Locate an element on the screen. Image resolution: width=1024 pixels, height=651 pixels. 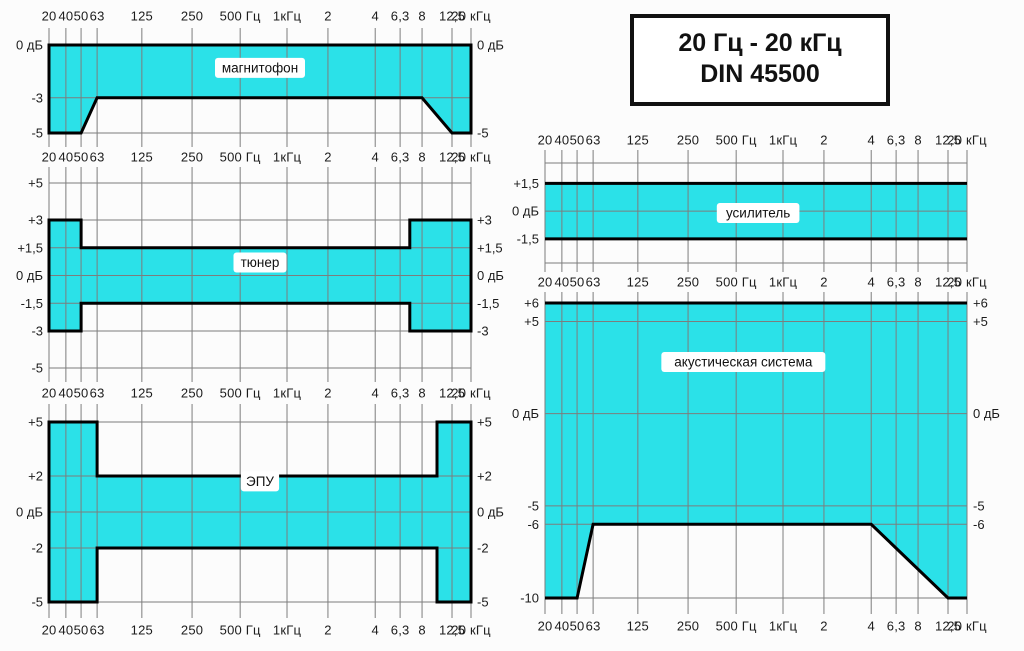
db-tick-label-right: -6 is located at coordinates (979, 524).